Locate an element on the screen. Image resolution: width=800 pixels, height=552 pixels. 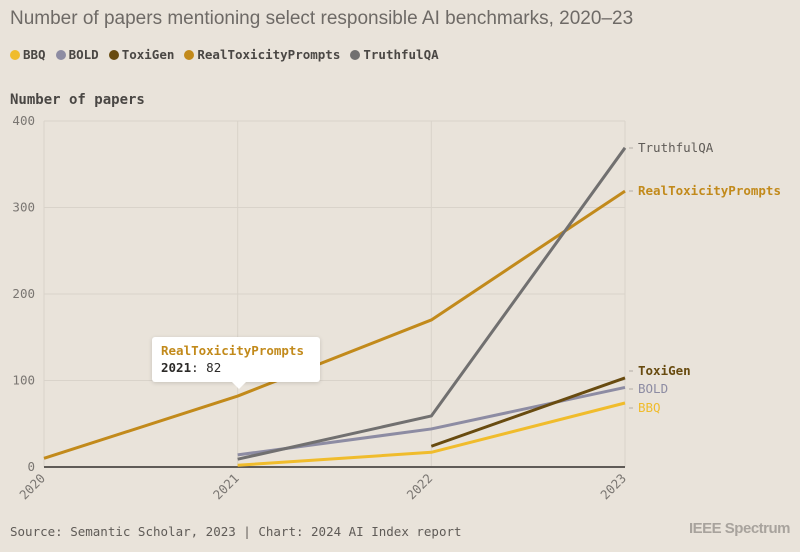
x-tick-label: 2021 is located at coordinates (226, 487).